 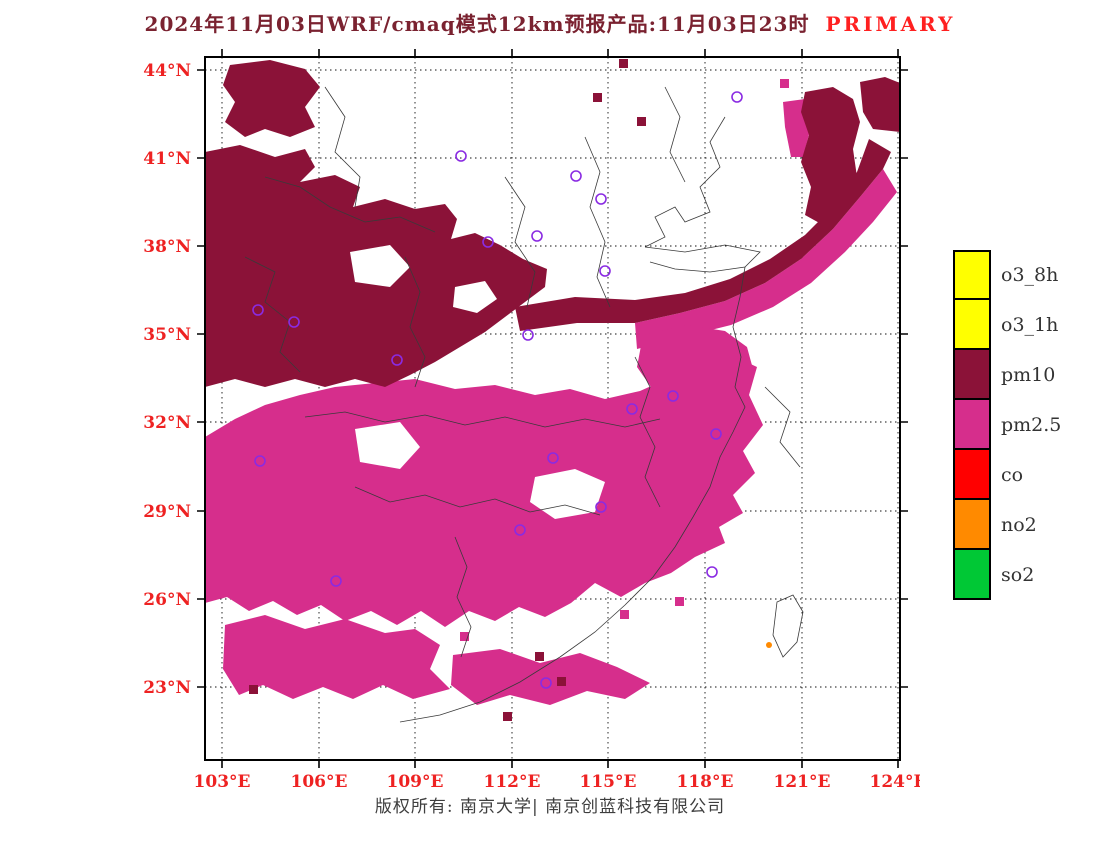 What do you see at coordinates (895, 782) in the screenshot?
I see `lon-label: 124°E` at bounding box center [895, 782].